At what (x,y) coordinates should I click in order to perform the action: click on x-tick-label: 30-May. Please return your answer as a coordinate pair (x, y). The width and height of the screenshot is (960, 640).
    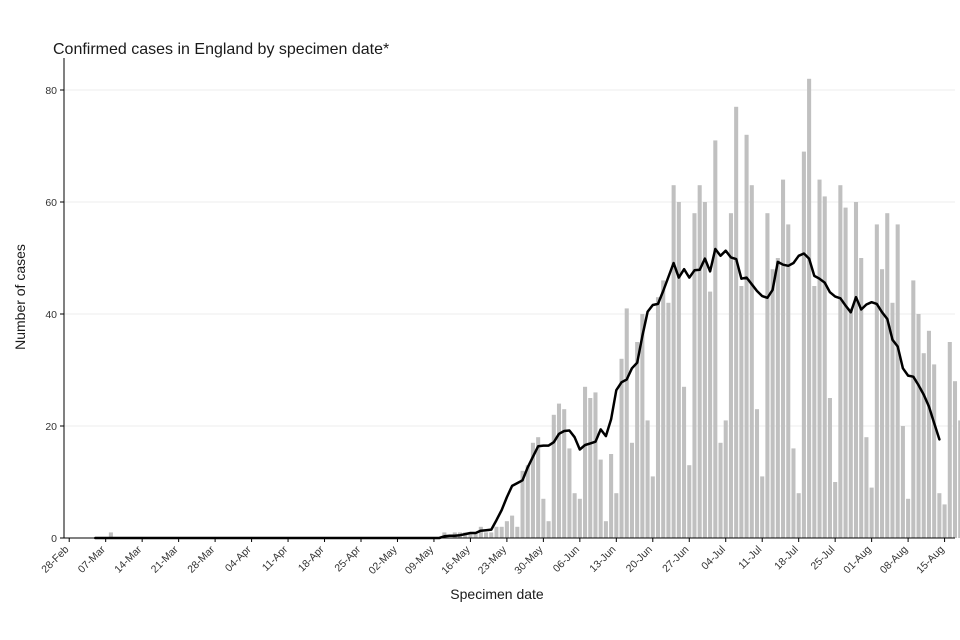
    Looking at the image, I should click on (529, 560).